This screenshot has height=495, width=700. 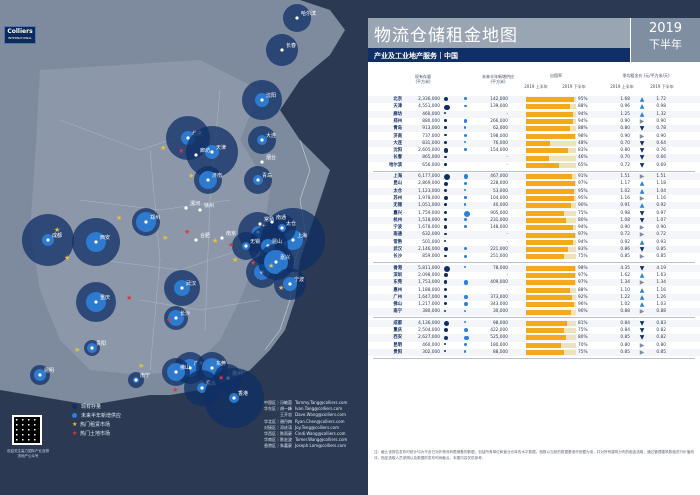 I want to click on table-row: 长春 865,000 - 46% 0.70 ▼ 0.66, so click(x=534, y=158).